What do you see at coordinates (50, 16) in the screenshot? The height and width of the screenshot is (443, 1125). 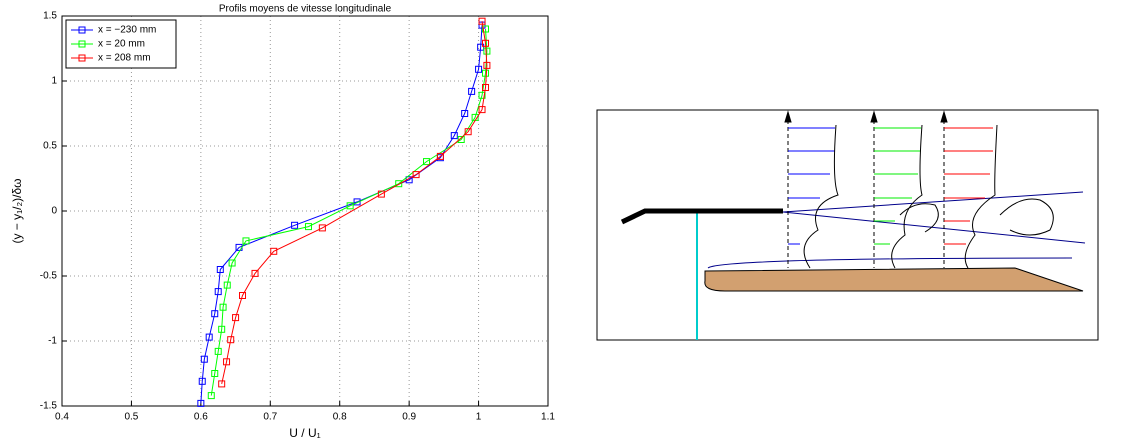 I see `y-tick-label: 1.5` at bounding box center [50, 16].